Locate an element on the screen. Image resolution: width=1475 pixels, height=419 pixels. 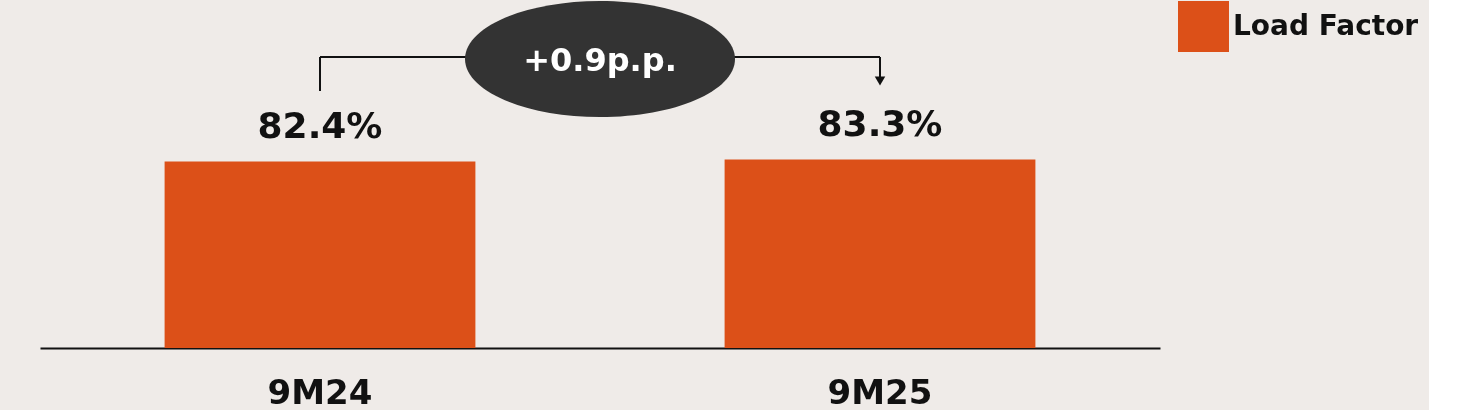
data-label: 83.3% is located at coordinates (880, 124).